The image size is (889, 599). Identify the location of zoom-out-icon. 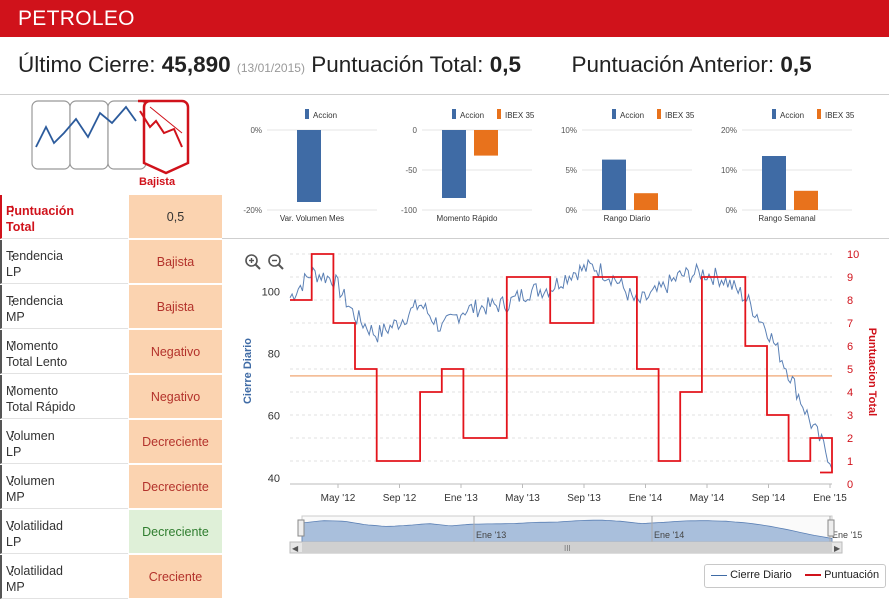
(276, 262).